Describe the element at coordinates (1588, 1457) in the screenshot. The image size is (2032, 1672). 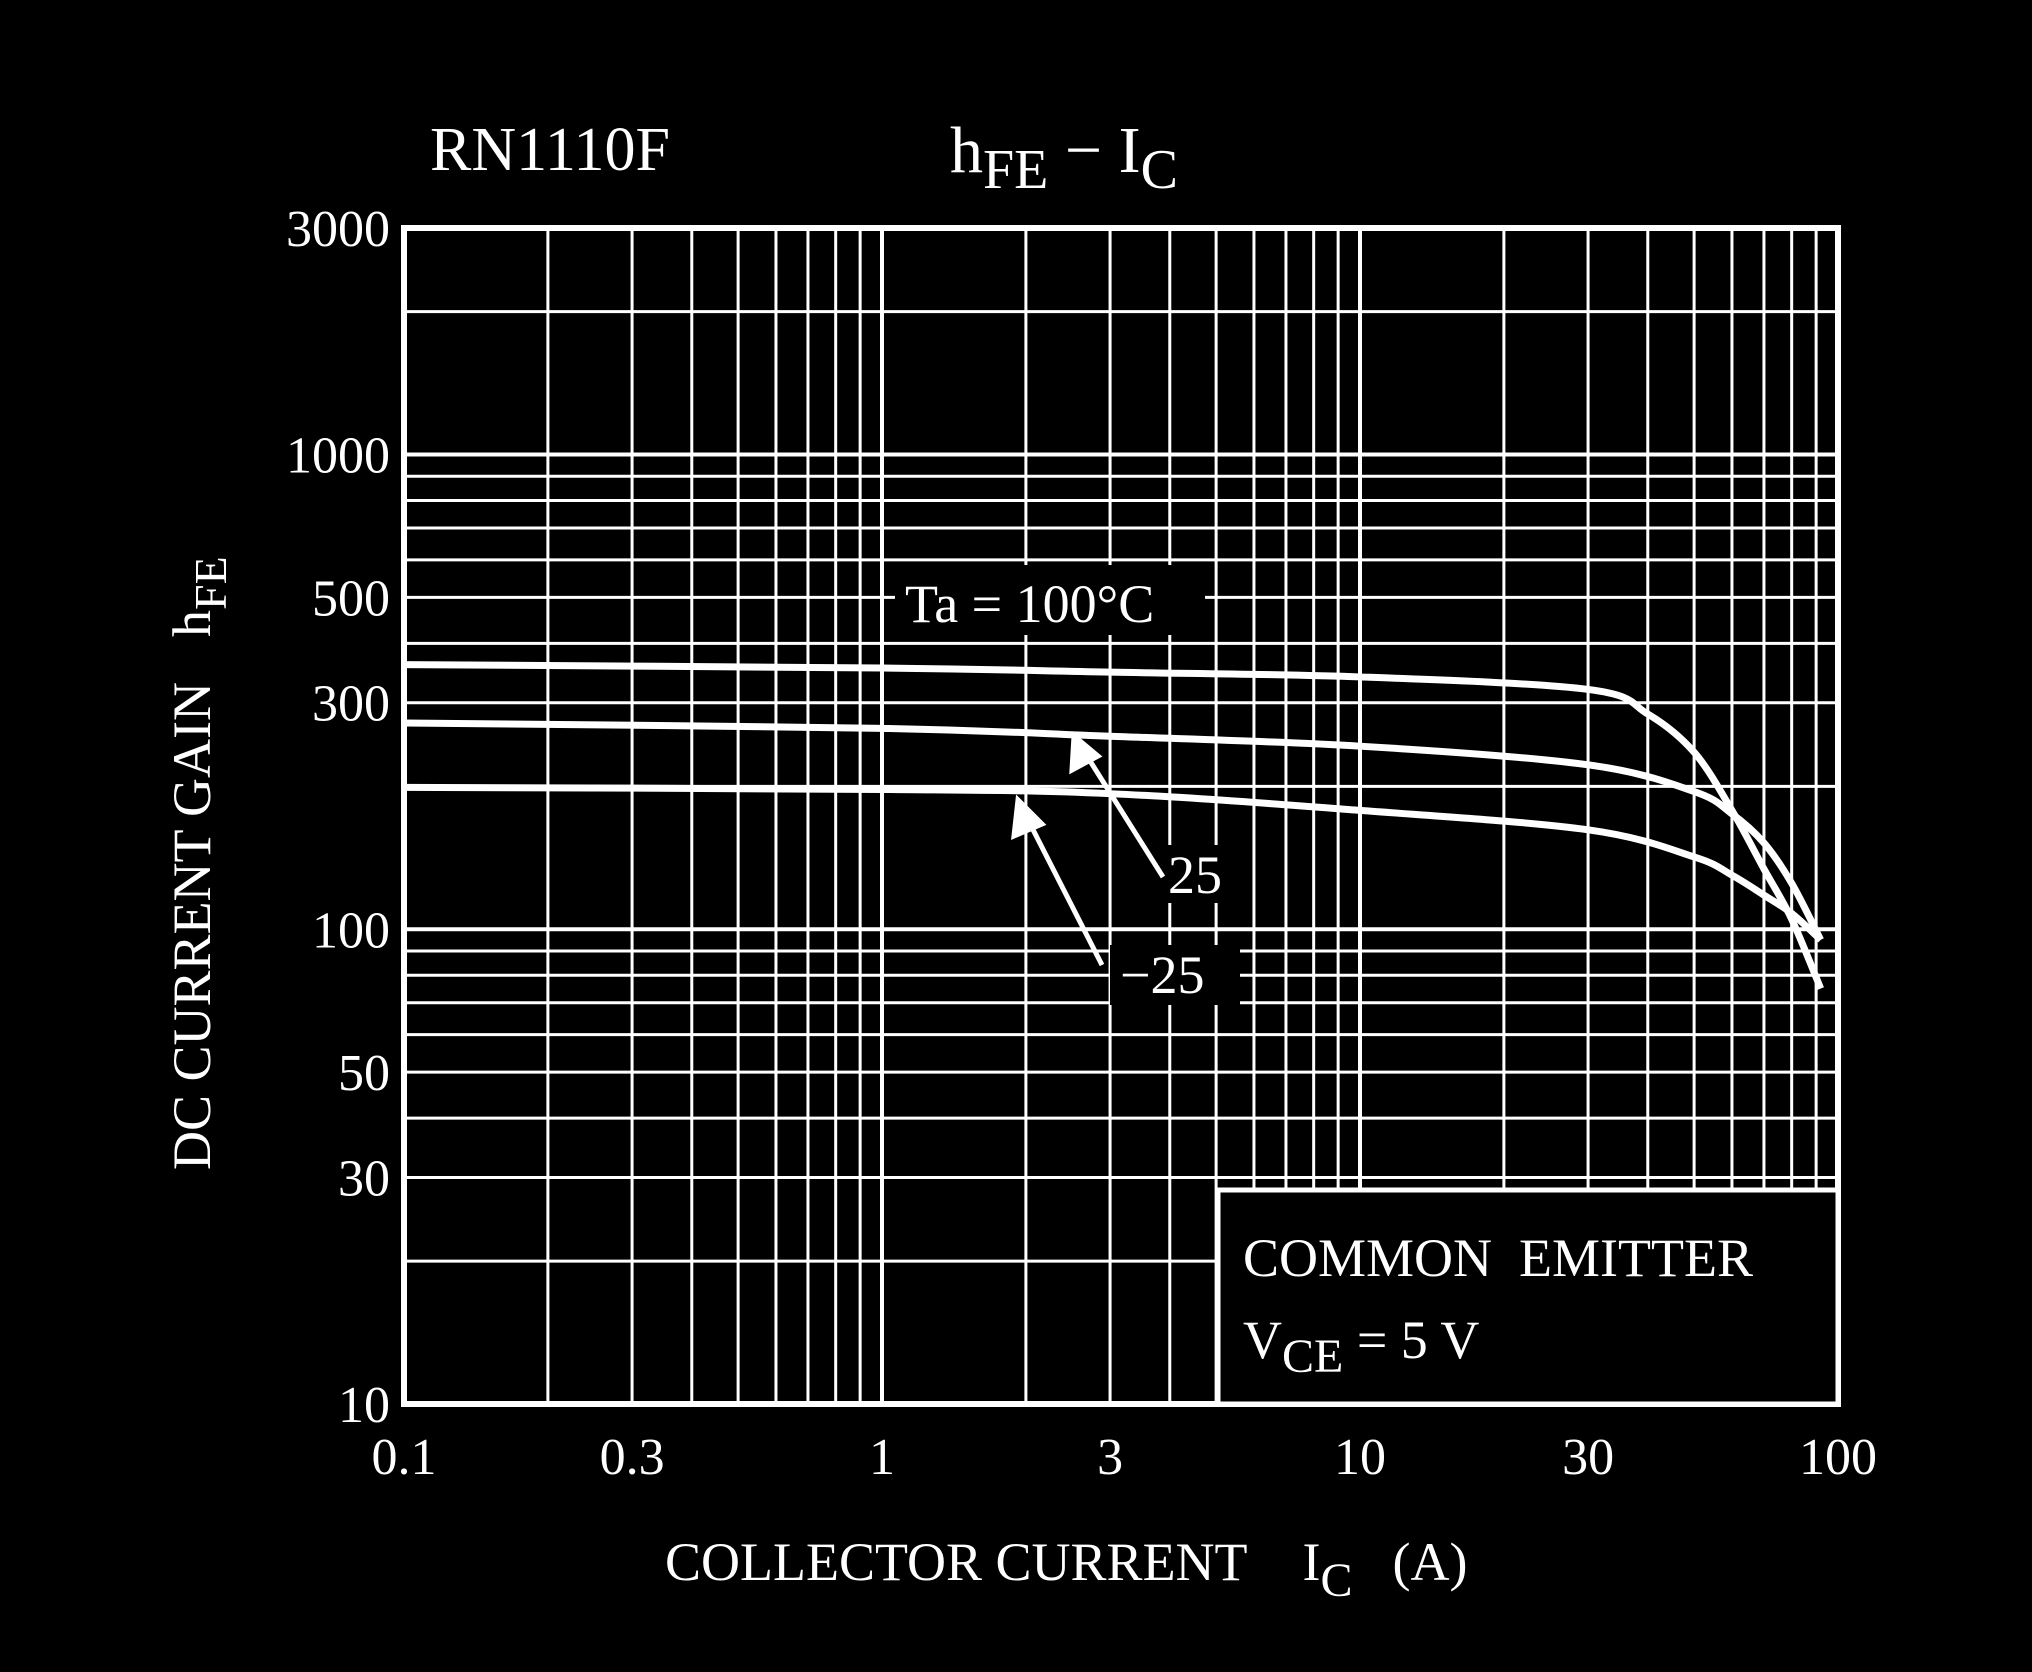
I see `x-tick-label: 30` at that location.